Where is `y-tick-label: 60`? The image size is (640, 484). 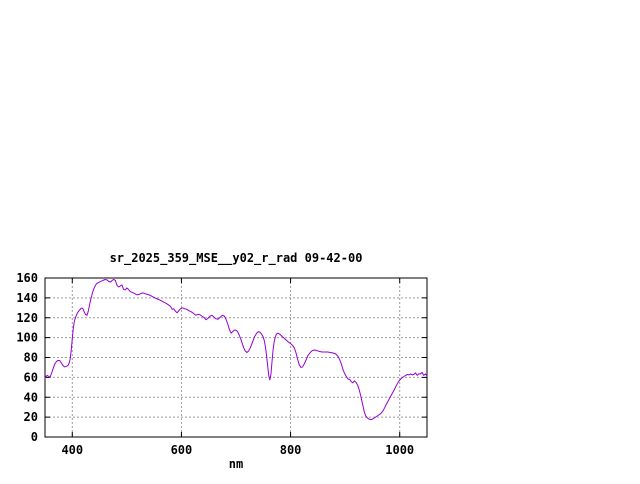
y-tick-label: 60 is located at coordinates (31, 377).